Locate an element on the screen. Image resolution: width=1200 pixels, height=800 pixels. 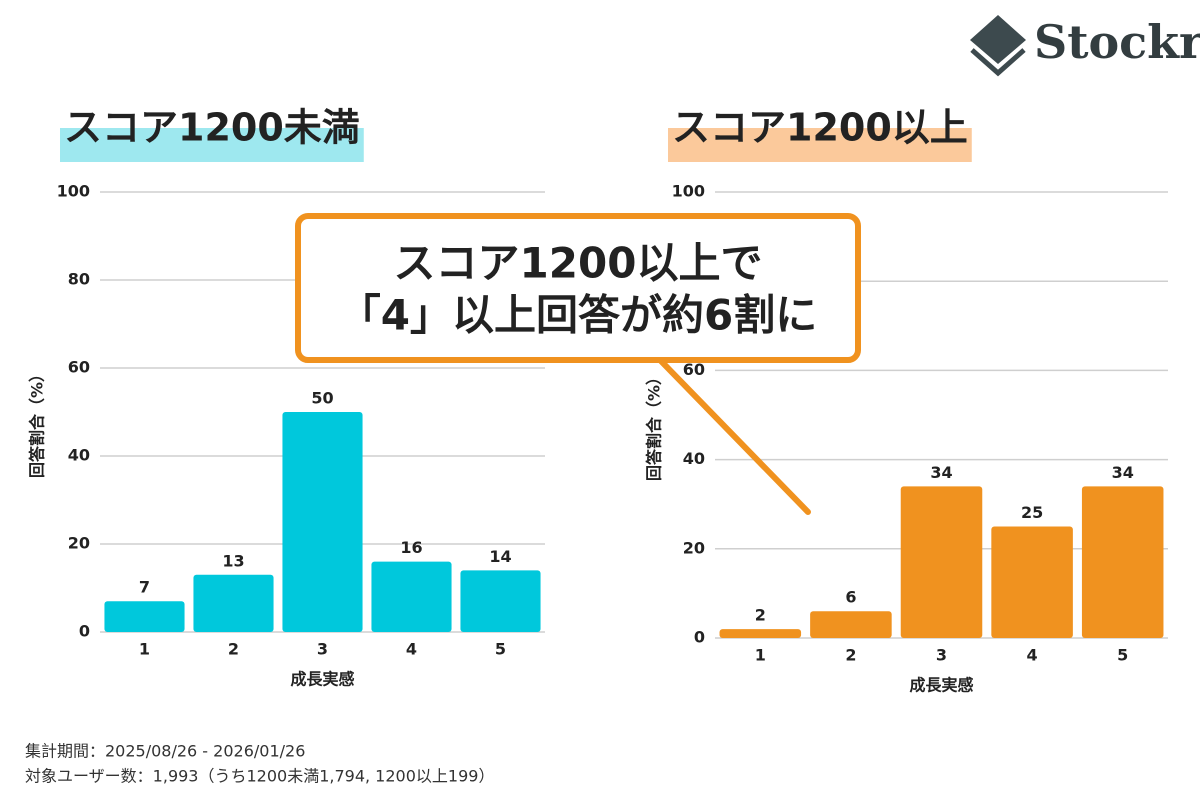
value-label: 2 is located at coordinates (760, 615).